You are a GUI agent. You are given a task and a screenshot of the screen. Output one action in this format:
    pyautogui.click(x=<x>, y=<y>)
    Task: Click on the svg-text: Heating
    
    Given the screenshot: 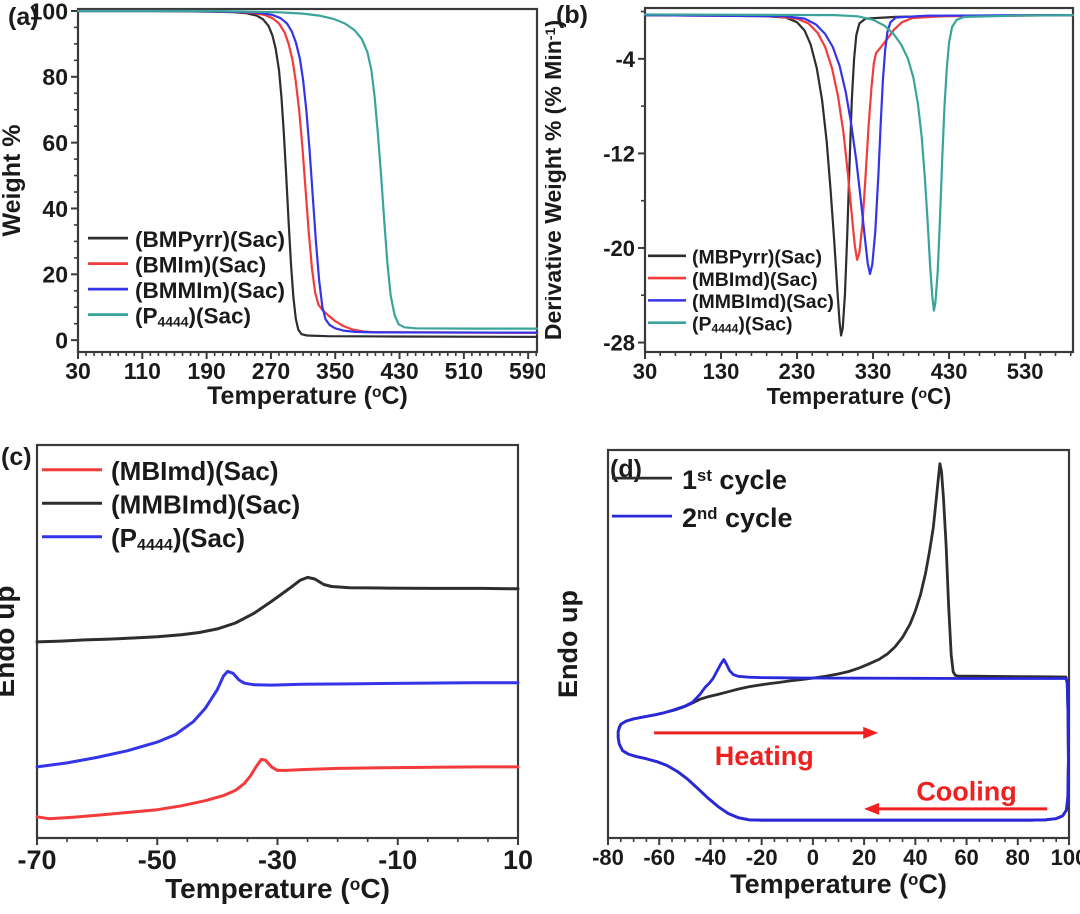 What is the action you would take?
    pyautogui.click(x=764, y=756)
    